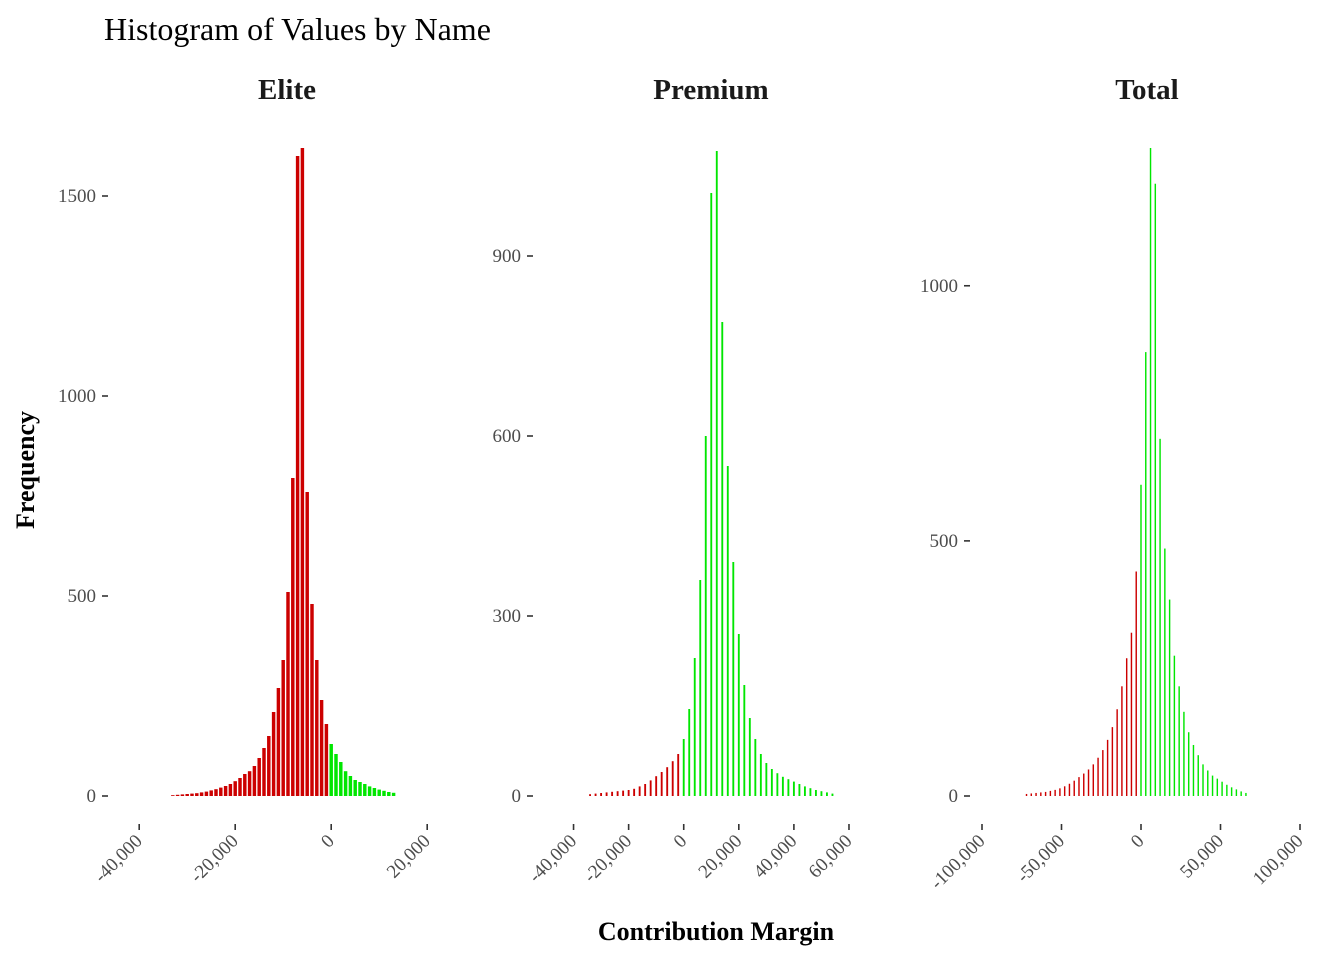 The width and height of the screenshot is (1344, 960). I want to click on y-axis-title: Frequency, so click(25, 470).